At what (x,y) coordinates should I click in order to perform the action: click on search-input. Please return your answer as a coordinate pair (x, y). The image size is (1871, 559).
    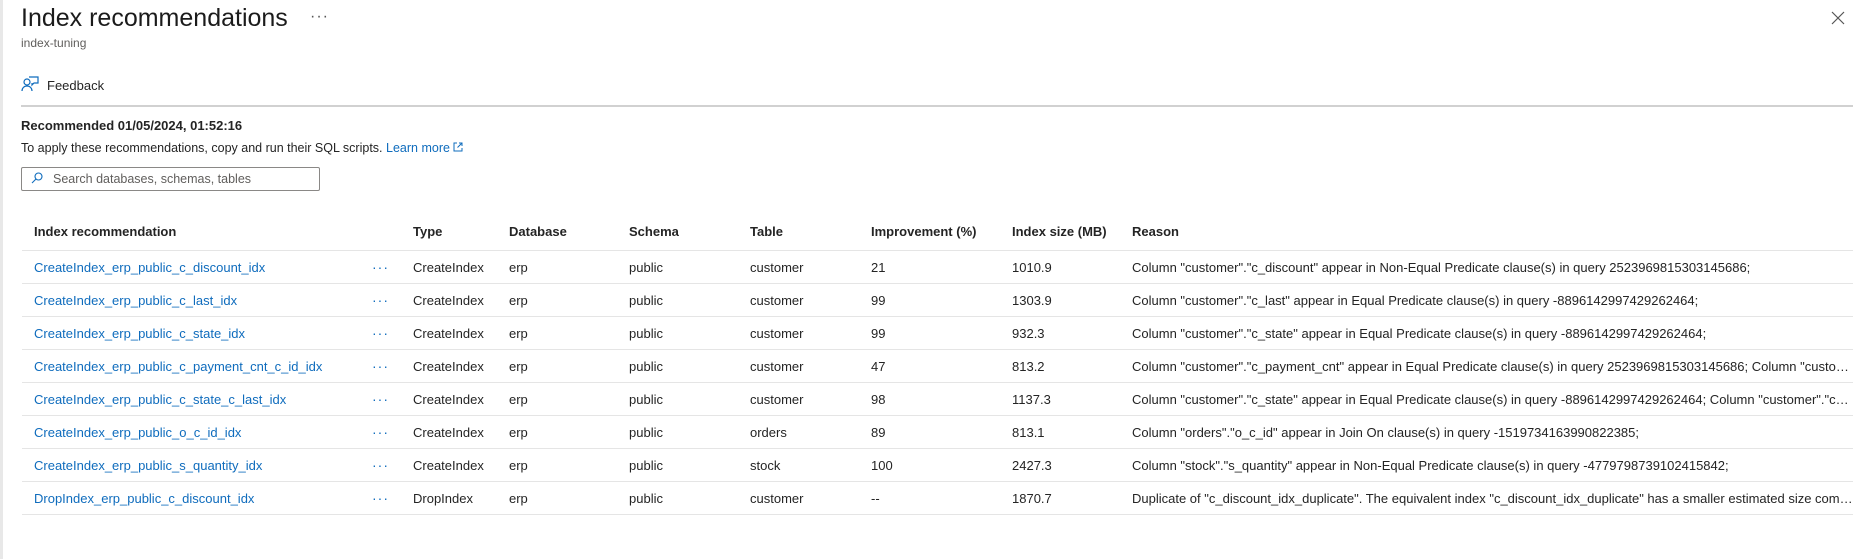
    Looking at the image, I should click on (178, 179).